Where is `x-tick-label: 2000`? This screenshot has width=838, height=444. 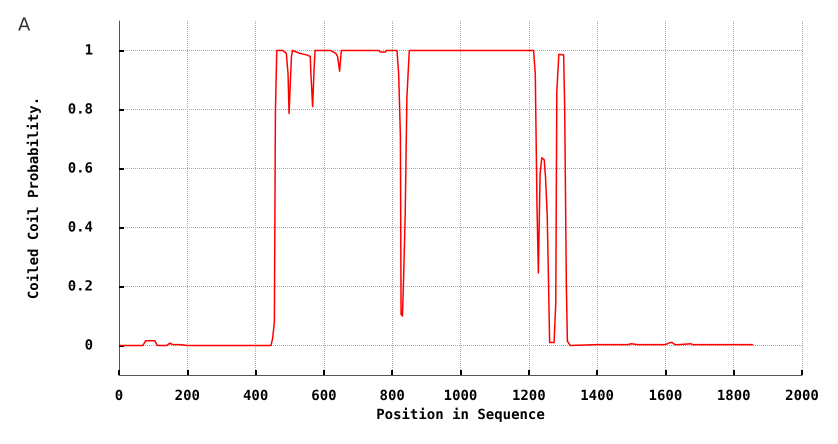
x-tick-label: 2000 is located at coordinates (802, 396).